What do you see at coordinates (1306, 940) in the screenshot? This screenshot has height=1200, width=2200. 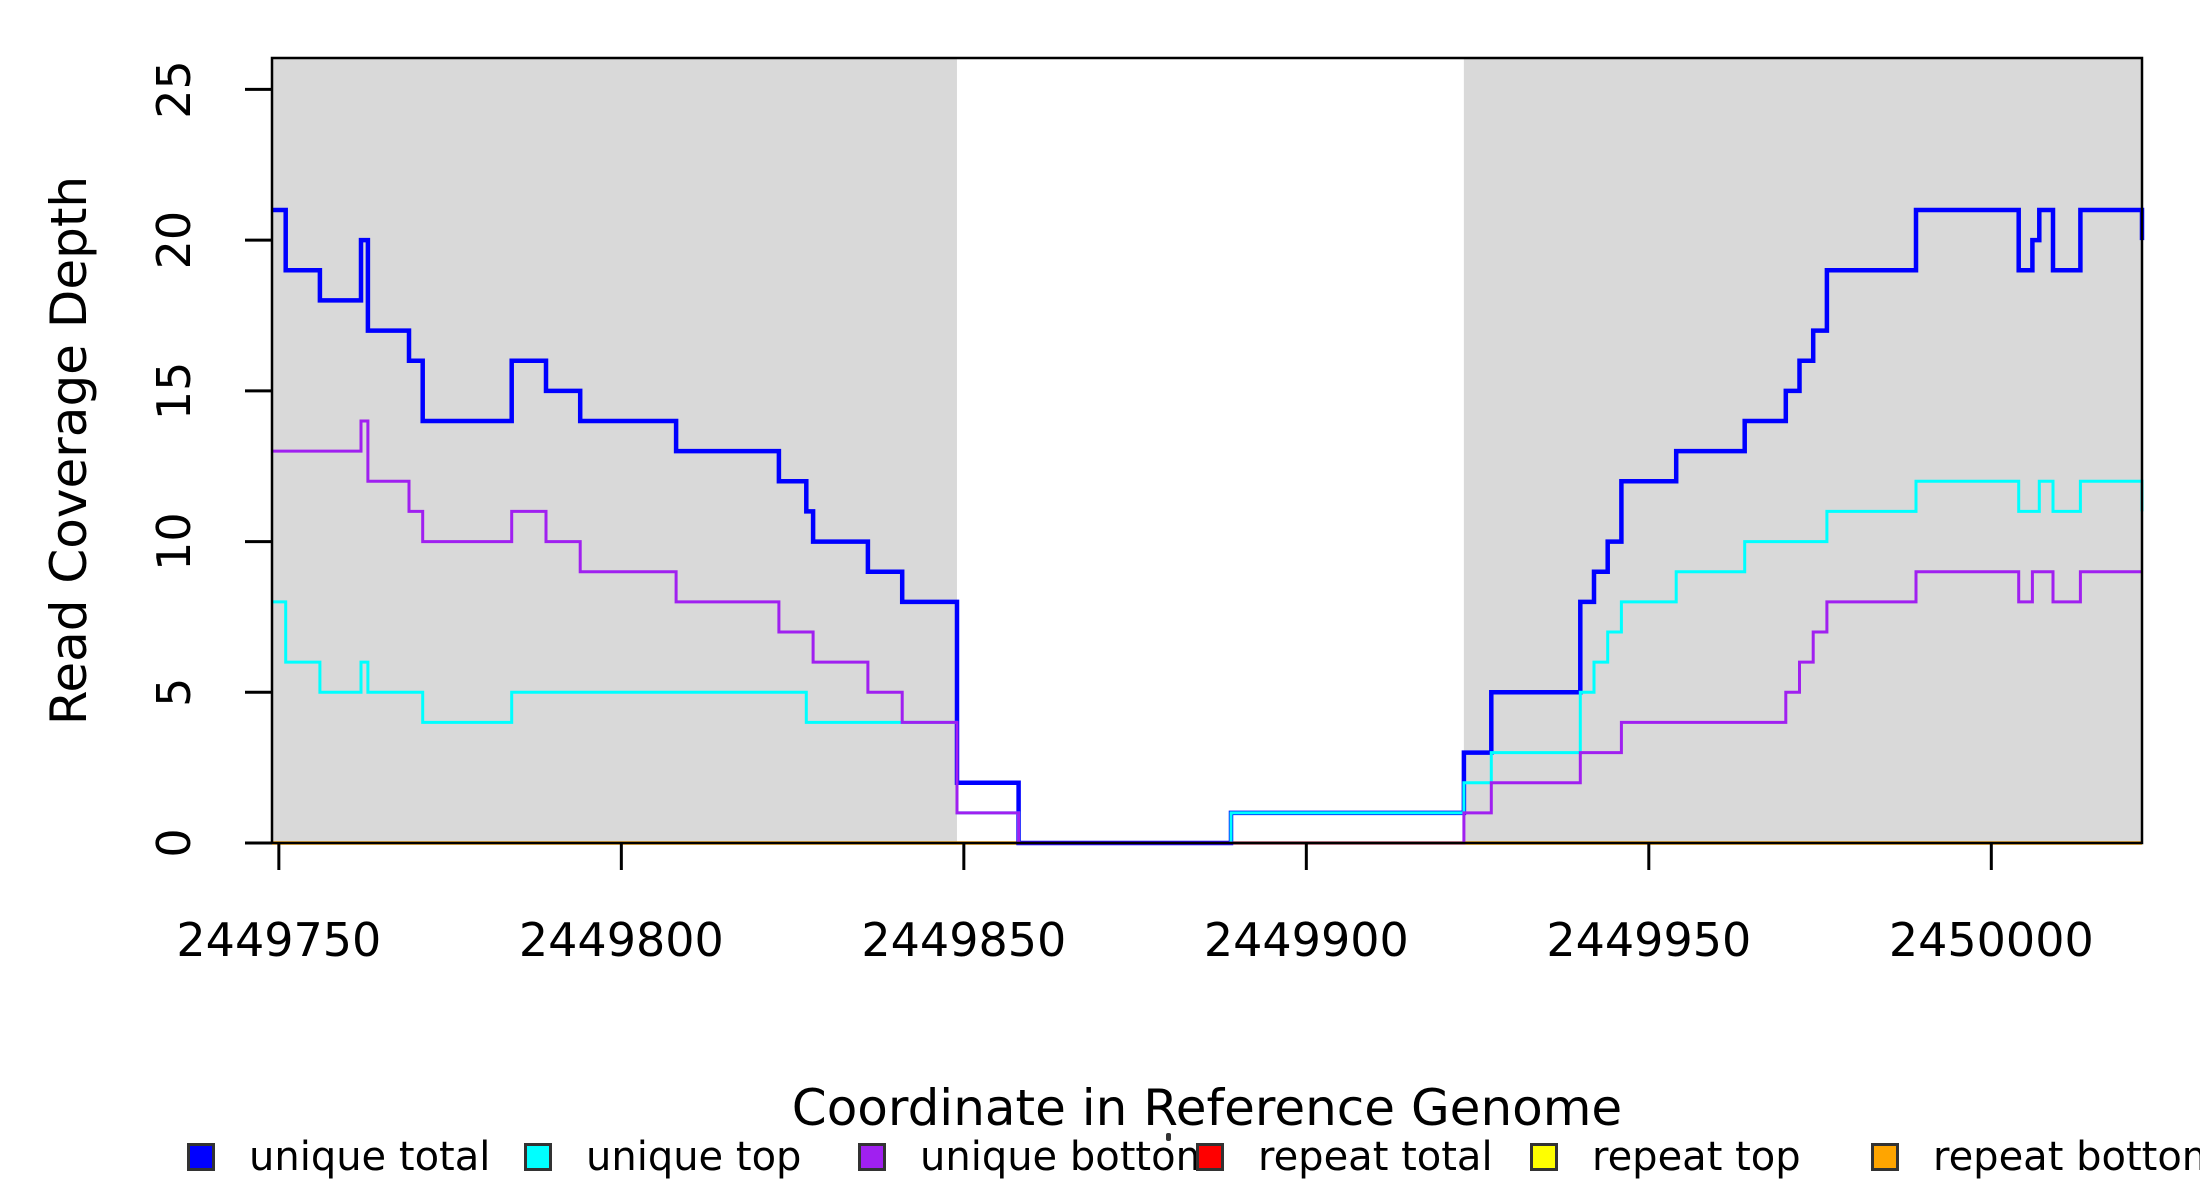 I see `x-tick-label: 2449900` at bounding box center [1306, 940].